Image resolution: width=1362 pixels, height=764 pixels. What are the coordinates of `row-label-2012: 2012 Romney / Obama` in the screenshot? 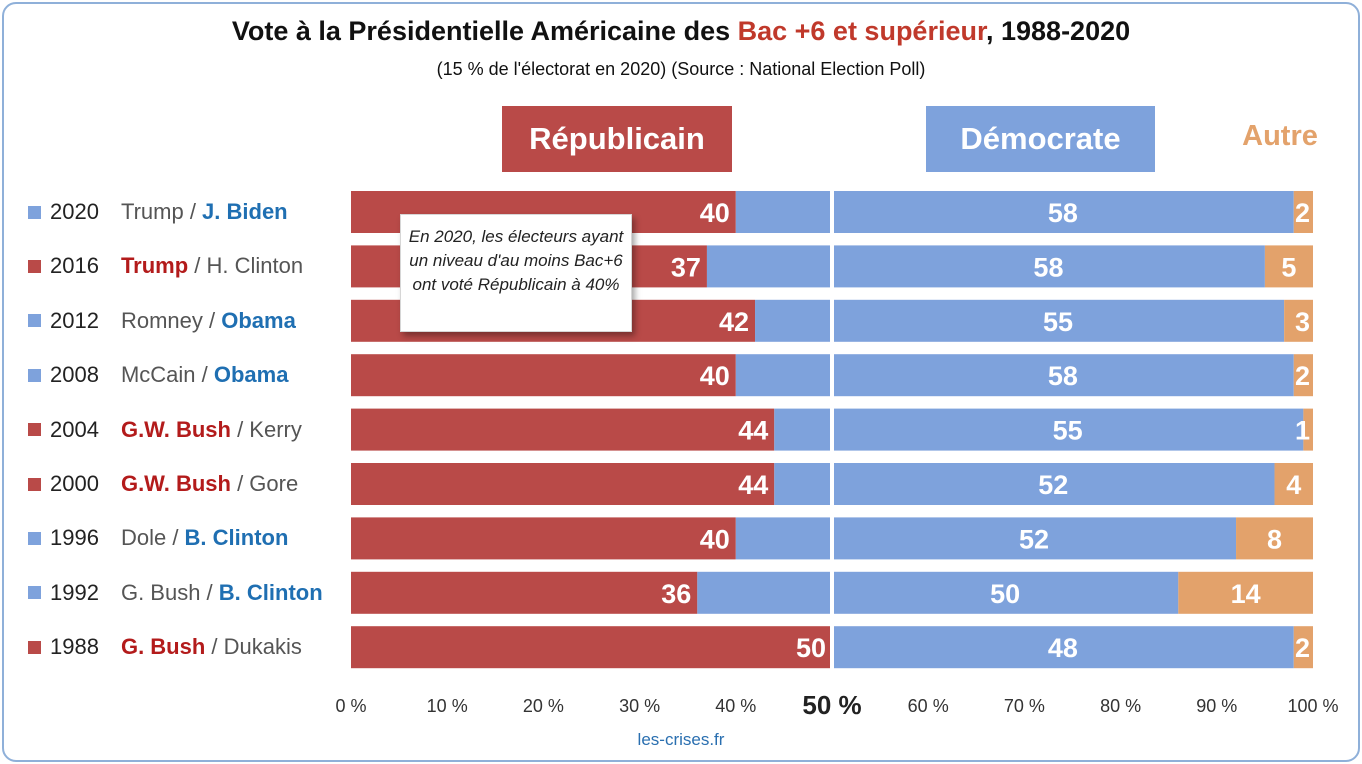 It's located at (162, 321).